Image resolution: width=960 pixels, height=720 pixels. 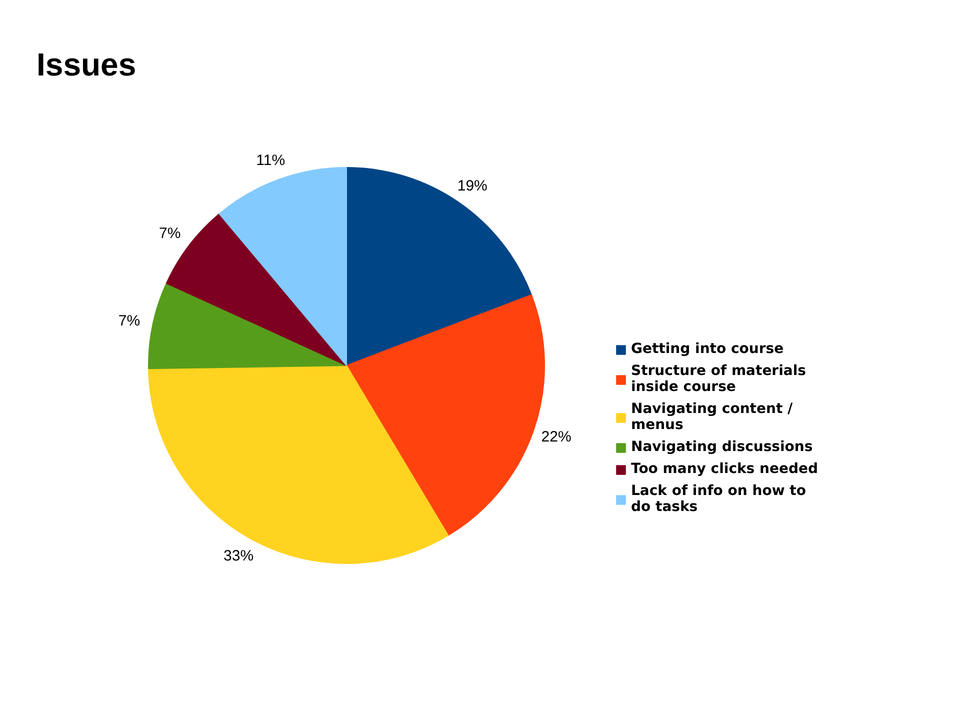 What do you see at coordinates (271, 161) in the screenshot?
I see `data-label: 11%` at bounding box center [271, 161].